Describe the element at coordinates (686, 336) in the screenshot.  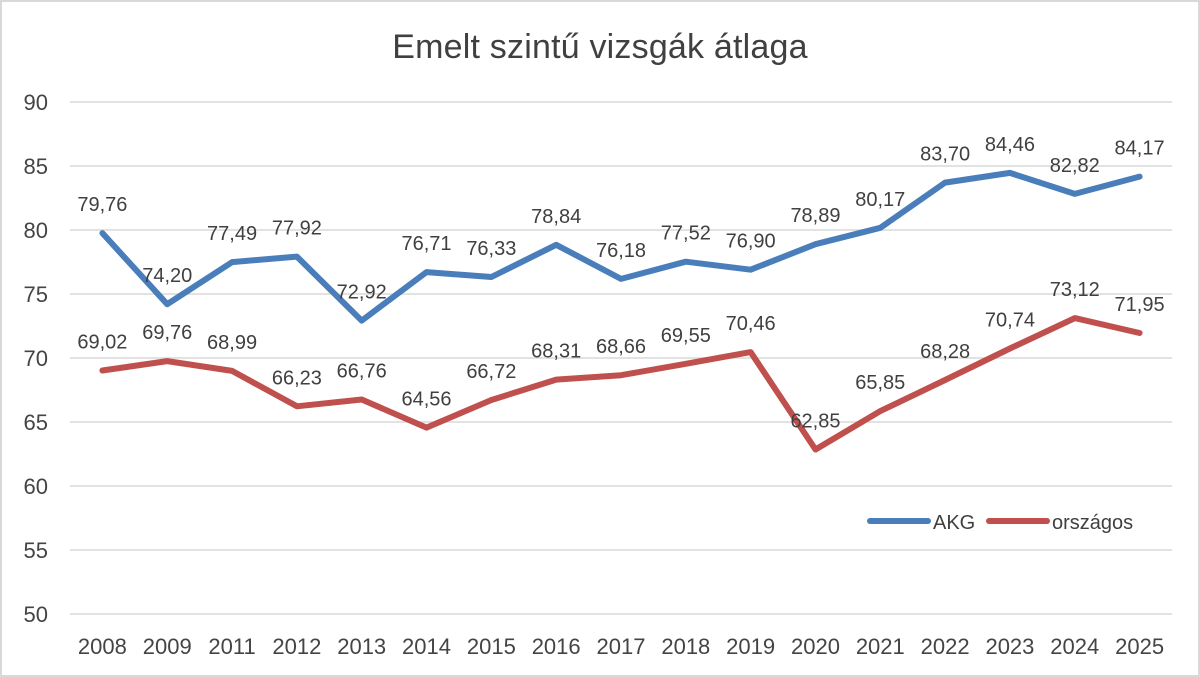
I see `data-label-orszagos: 69,55` at that location.